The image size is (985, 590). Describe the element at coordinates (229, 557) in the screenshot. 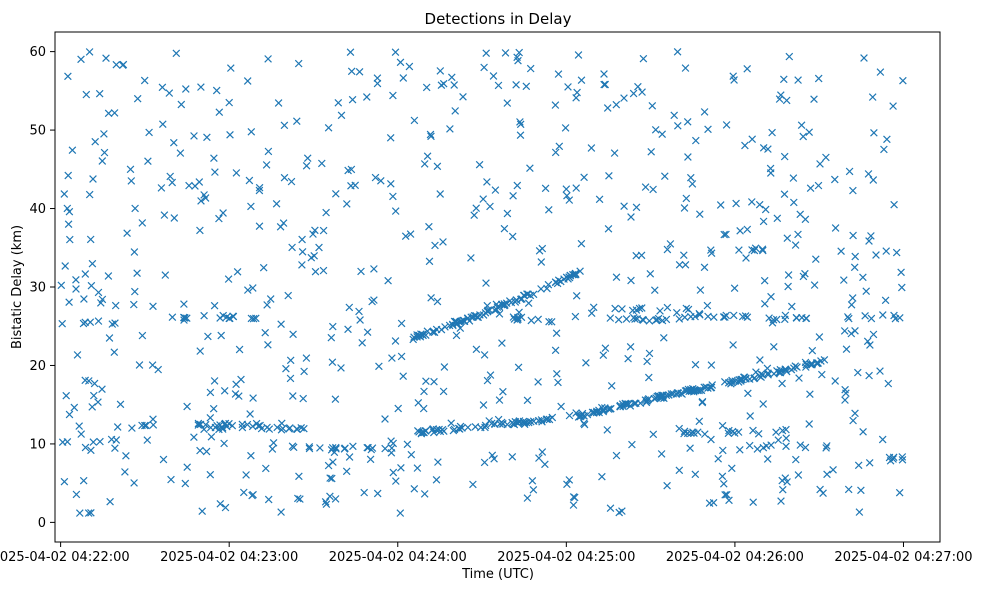

I see `x-tick-label: 2025-04-02 04:23:00` at that location.